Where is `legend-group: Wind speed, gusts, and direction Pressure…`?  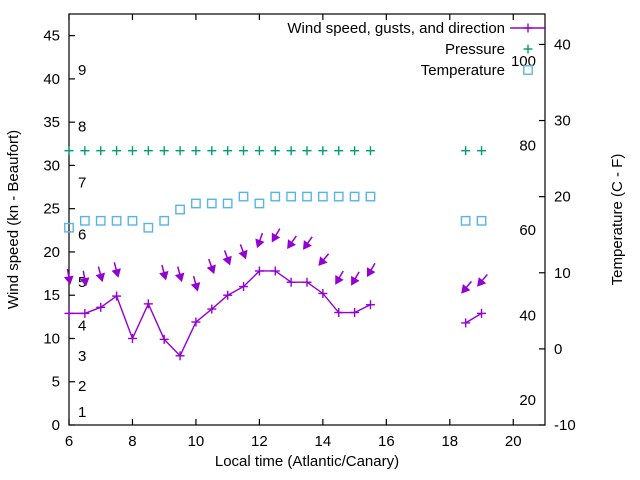 legend-group: Wind speed, gusts, and direction Pressure… is located at coordinates (416, 49).